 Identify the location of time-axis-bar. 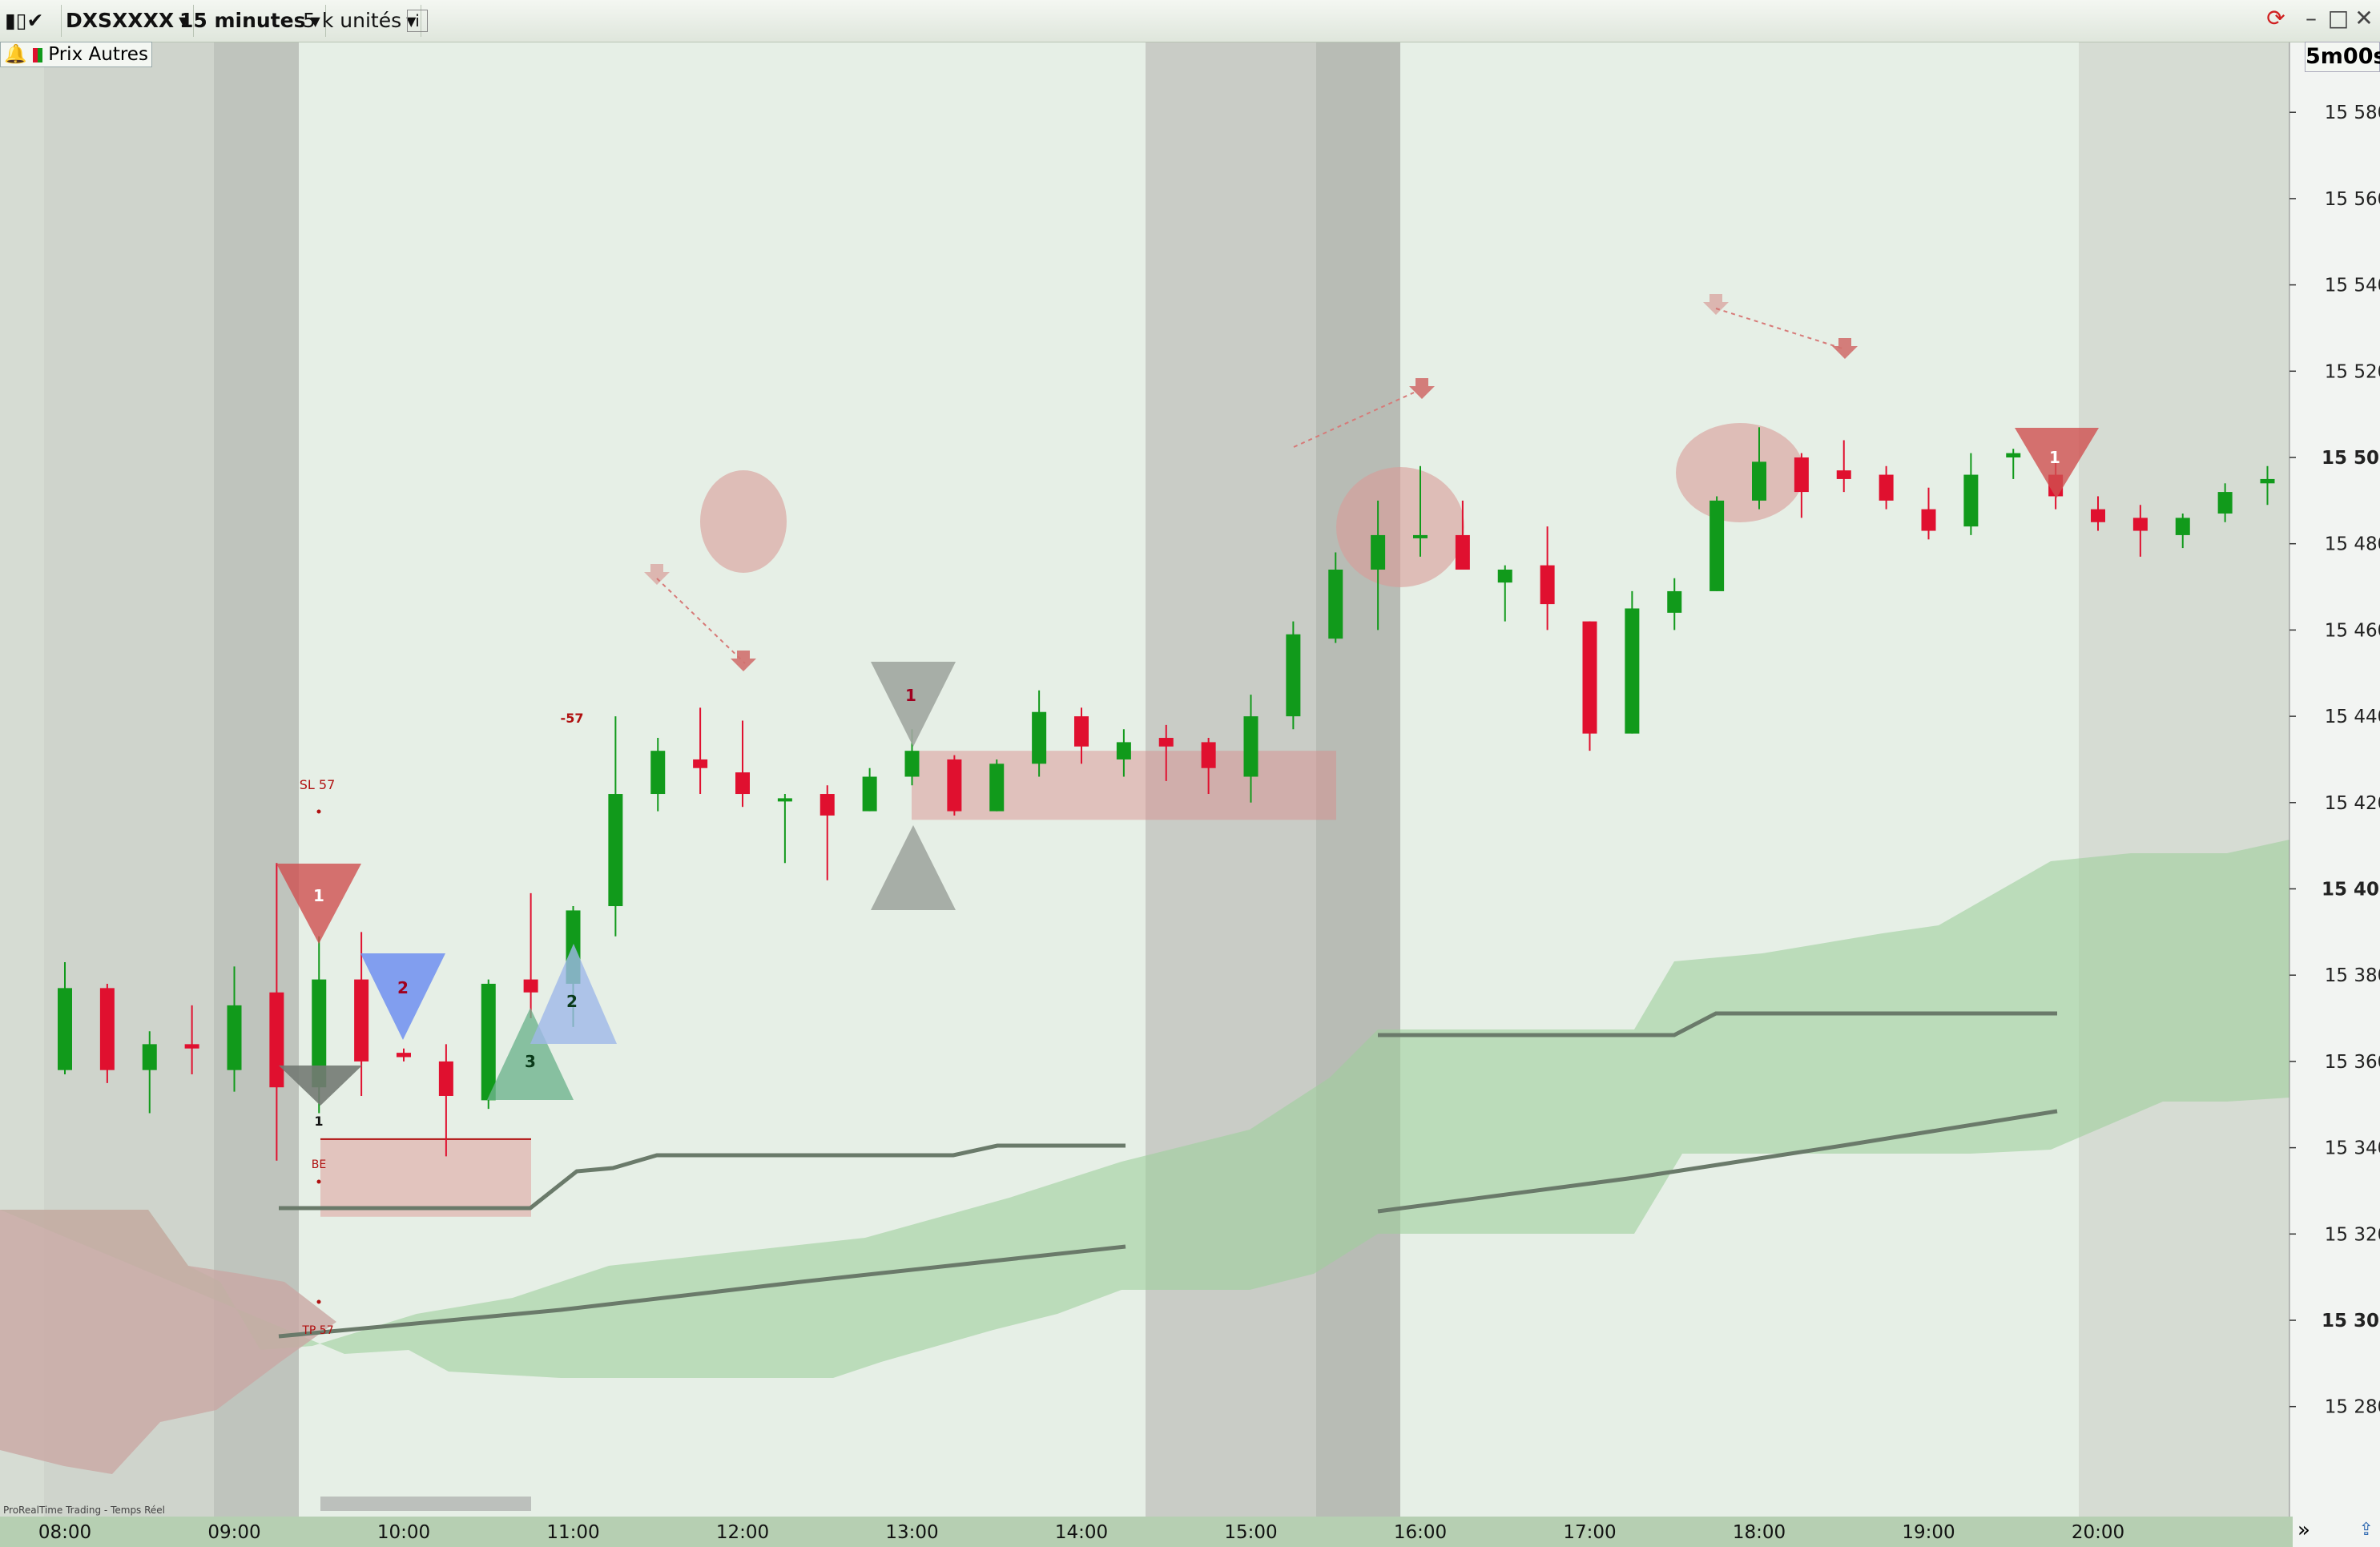
(1146, 1532).